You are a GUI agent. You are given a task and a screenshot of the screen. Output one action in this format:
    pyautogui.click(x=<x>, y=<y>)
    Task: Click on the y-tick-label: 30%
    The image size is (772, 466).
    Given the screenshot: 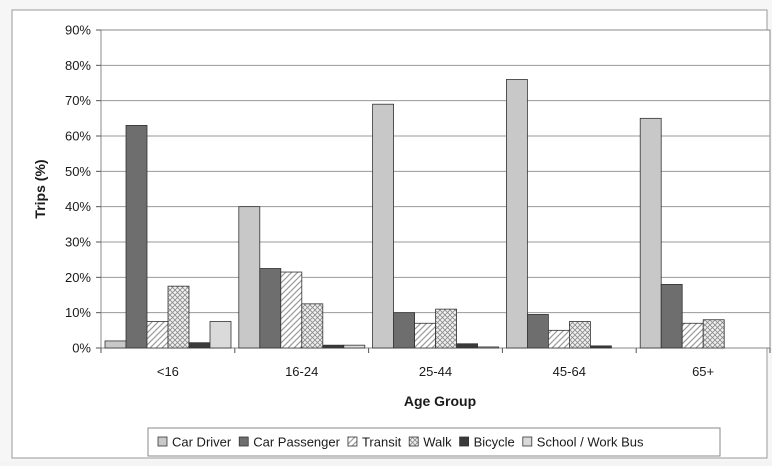 What is the action you would take?
    pyautogui.click(x=78, y=242)
    